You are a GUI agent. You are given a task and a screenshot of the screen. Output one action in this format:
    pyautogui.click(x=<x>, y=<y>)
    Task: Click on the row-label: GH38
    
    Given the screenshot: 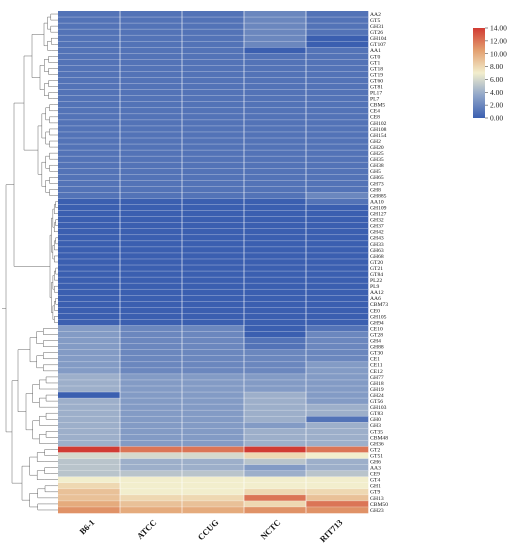 What is the action you would take?
    pyautogui.click(x=377, y=166)
    